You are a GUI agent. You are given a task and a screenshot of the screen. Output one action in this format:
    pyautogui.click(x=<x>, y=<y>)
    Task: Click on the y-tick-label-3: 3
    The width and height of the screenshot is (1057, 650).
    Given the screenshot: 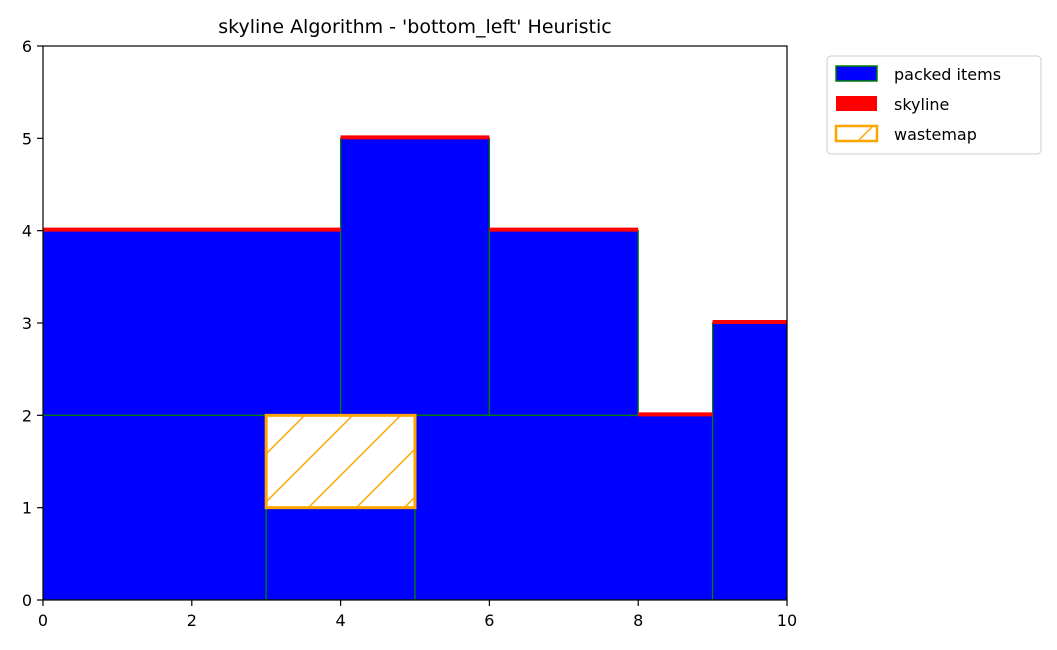 What is the action you would take?
    pyautogui.click(x=27, y=323)
    